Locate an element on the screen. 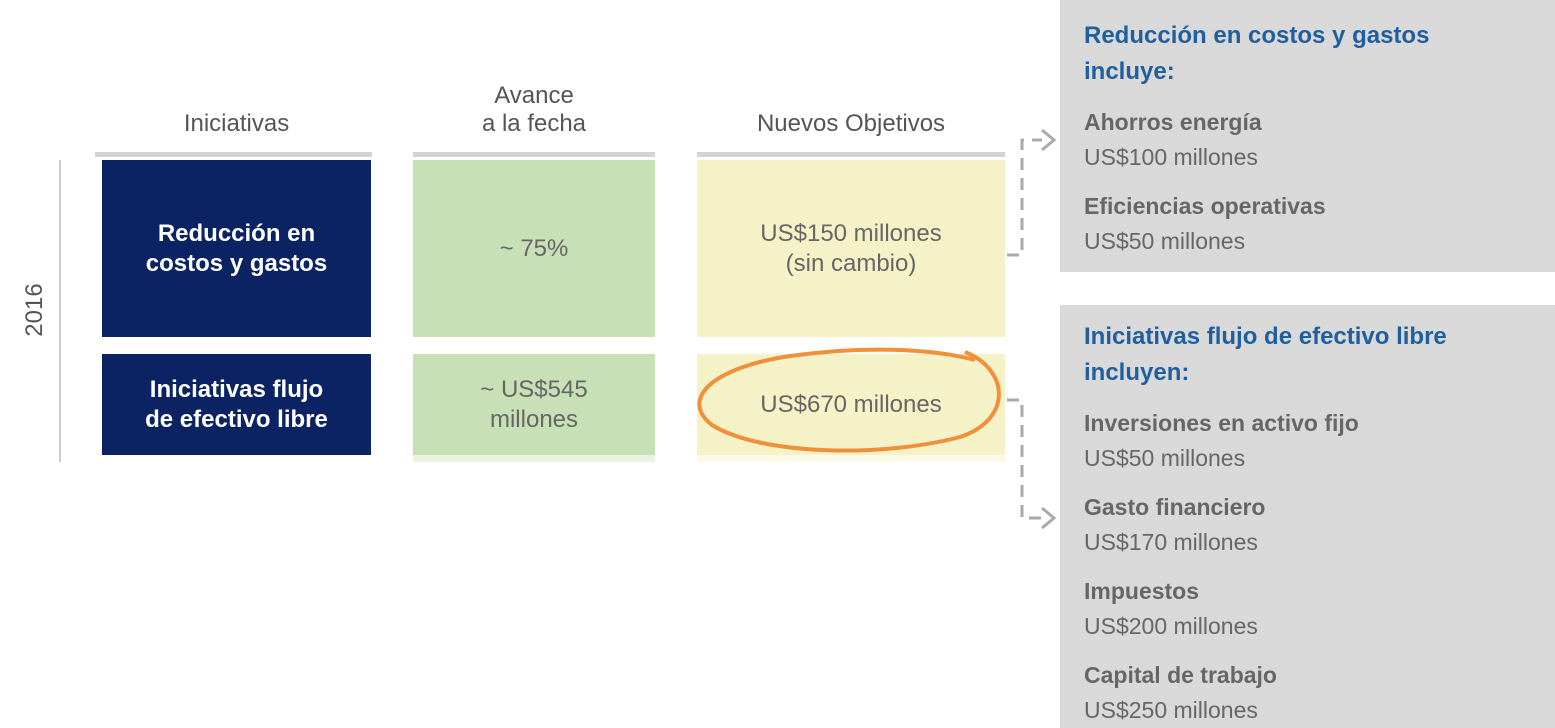 The image size is (1555, 728). column-header: Iniciativas is located at coordinates (236, 99).